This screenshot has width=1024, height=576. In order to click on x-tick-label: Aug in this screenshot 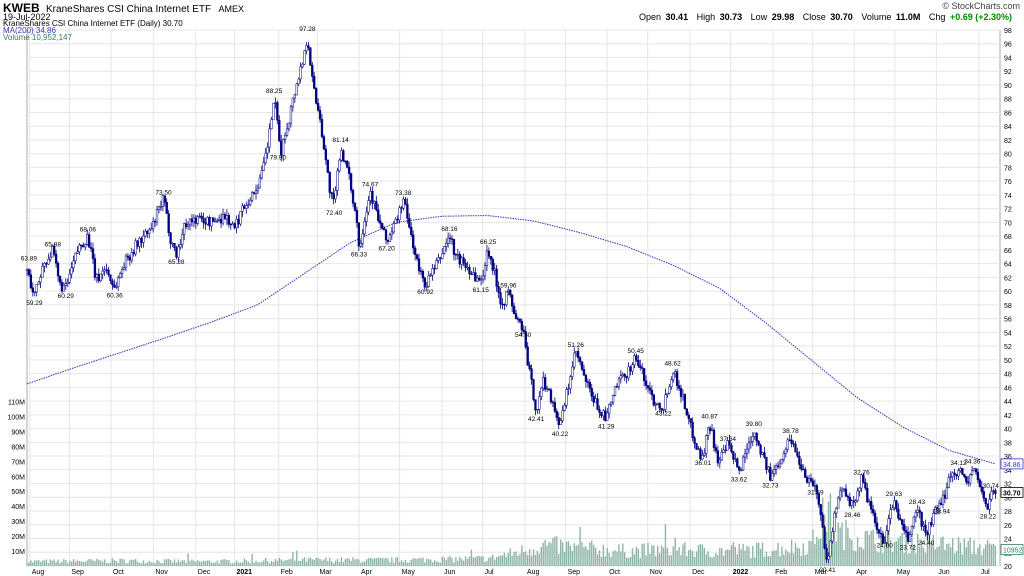, I will do `click(533, 572)`.